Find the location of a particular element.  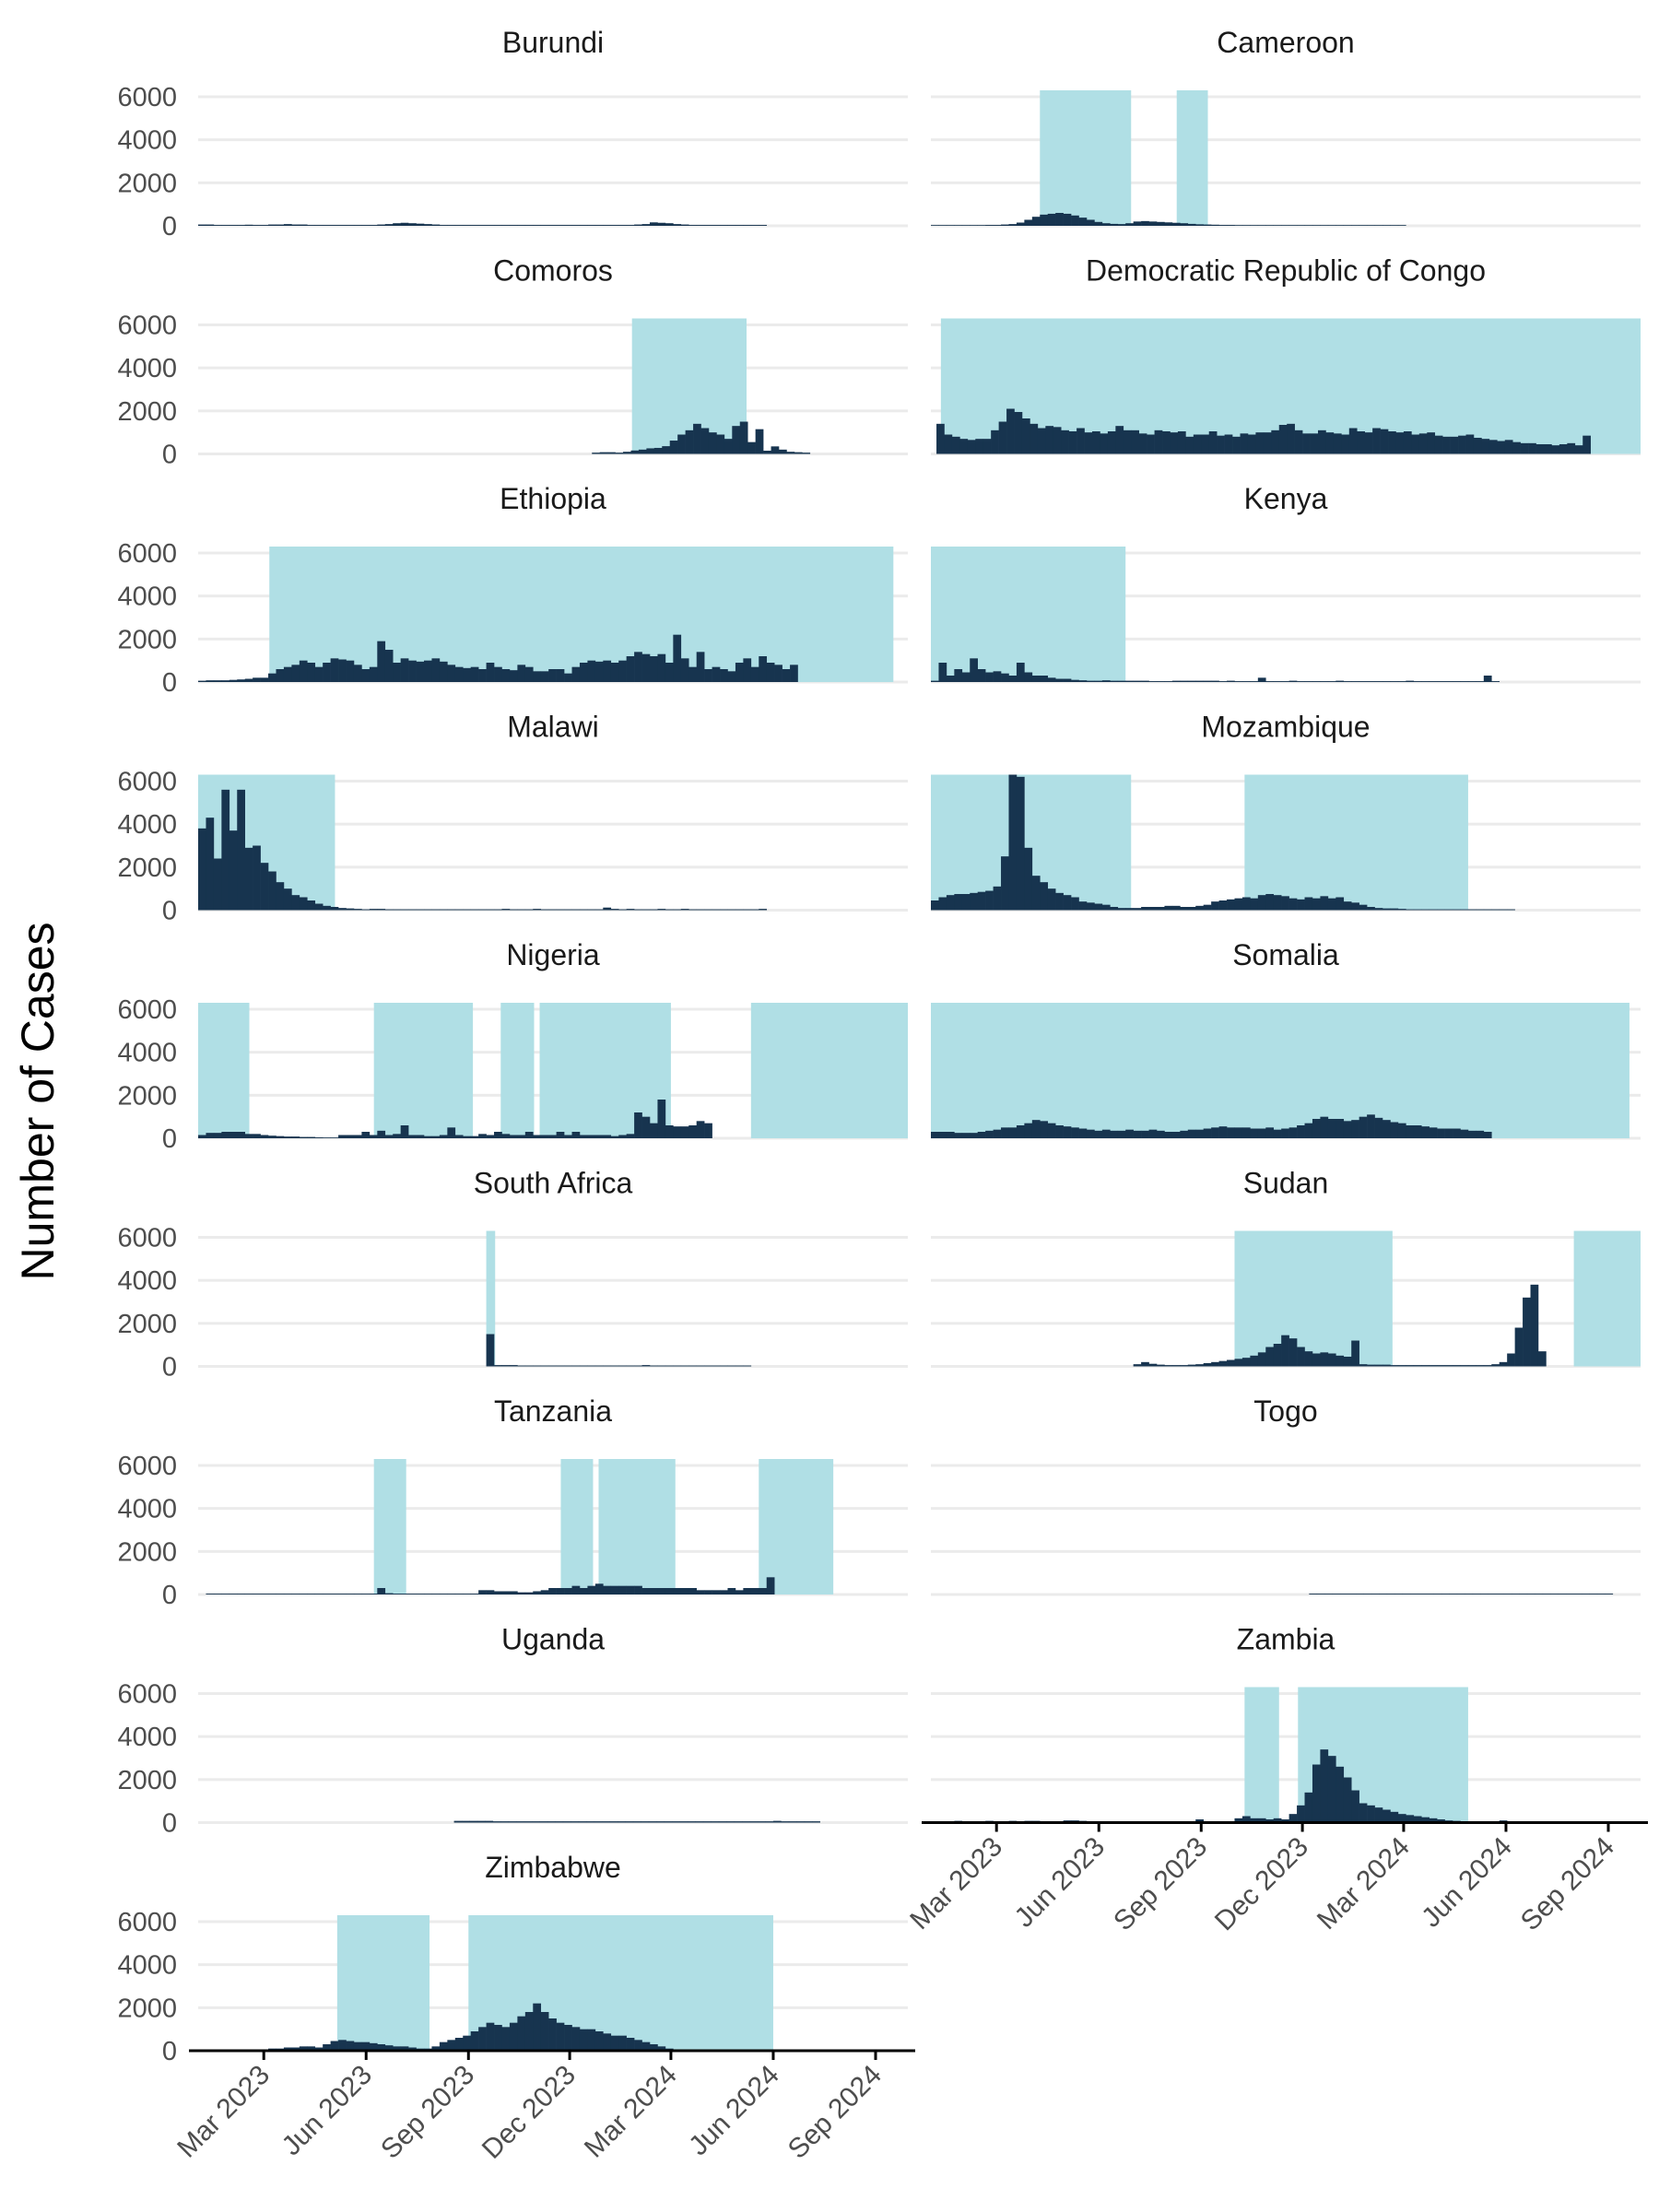

panel-title: Togo is located at coordinates (1285, 1411).